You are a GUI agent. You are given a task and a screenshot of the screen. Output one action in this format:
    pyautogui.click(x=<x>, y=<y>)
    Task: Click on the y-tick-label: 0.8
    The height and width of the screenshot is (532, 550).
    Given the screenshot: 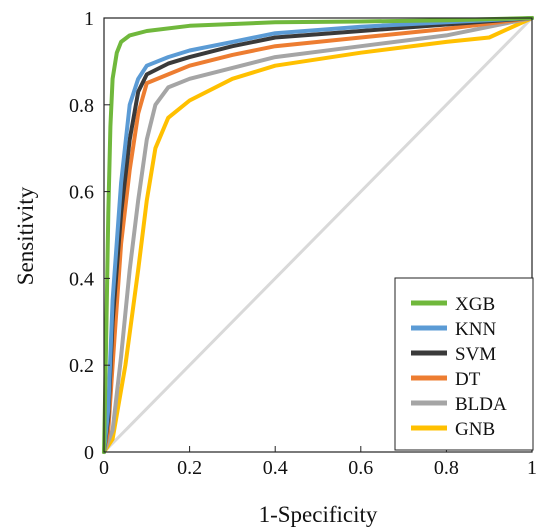 What is the action you would take?
    pyautogui.click(x=81, y=106)
    